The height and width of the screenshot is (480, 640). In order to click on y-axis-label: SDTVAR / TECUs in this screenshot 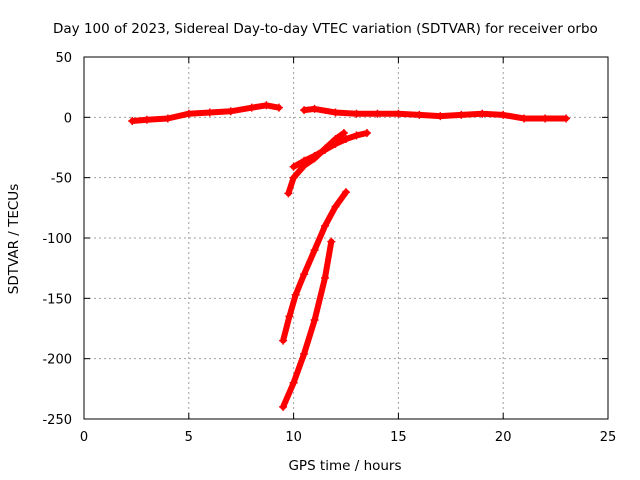, I will do `click(14, 239)`.